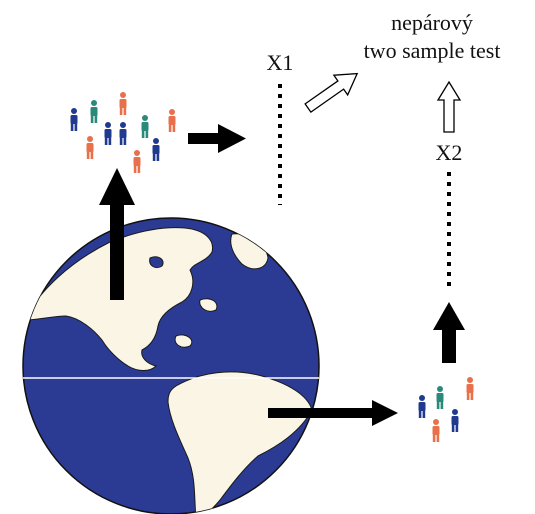  Describe the element at coordinates (117, 234) in the screenshot. I see `up-arrow-globe-to-group1-icon` at that location.